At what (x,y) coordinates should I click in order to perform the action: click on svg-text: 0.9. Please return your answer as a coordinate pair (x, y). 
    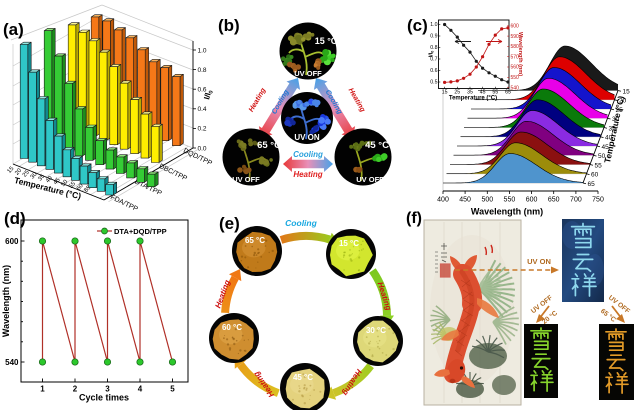
    Looking at the image, I should click on (433, 37).